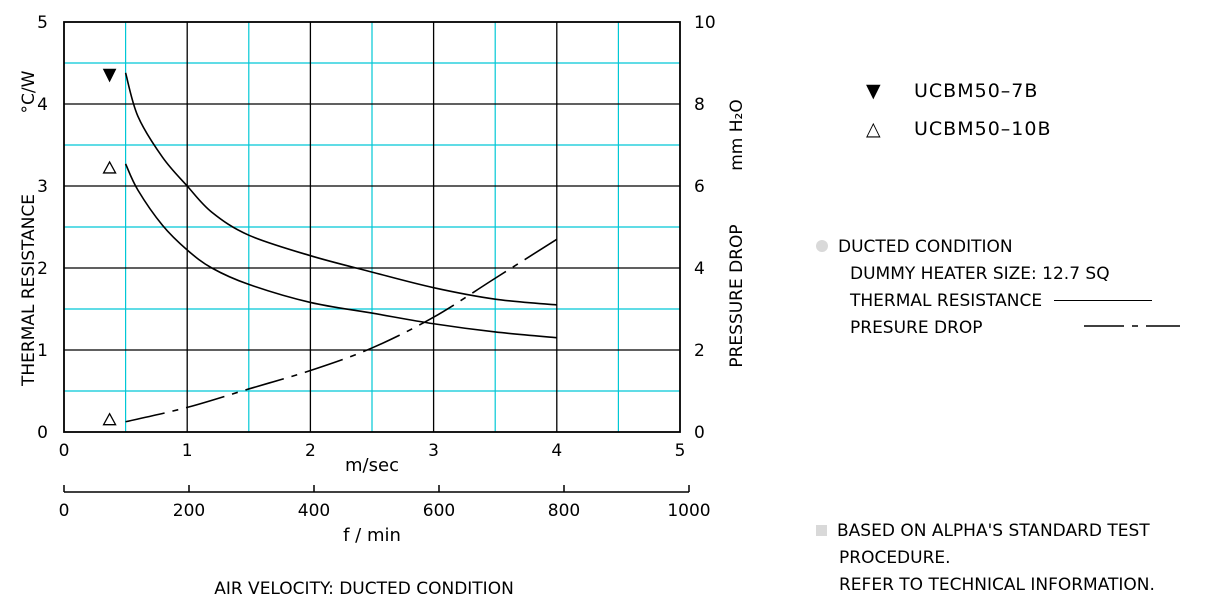  Describe the element at coordinates (372, 465) in the screenshot. I see `x-axis-label-top: m/sec` at that location.